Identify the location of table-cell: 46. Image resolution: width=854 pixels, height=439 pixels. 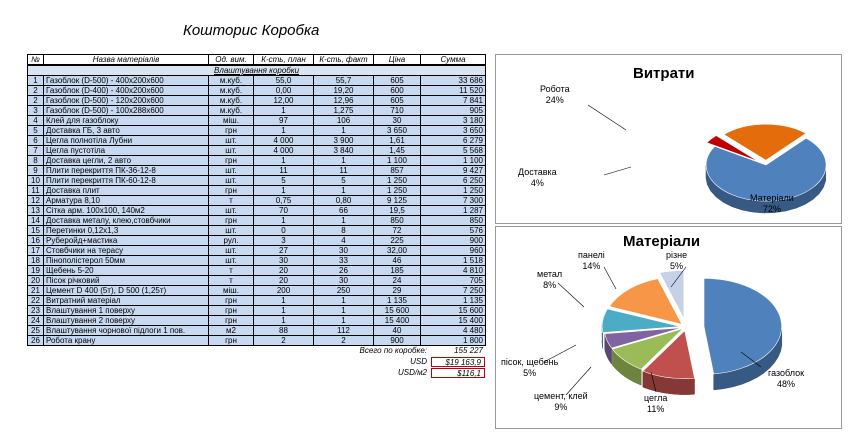
(397, 260).